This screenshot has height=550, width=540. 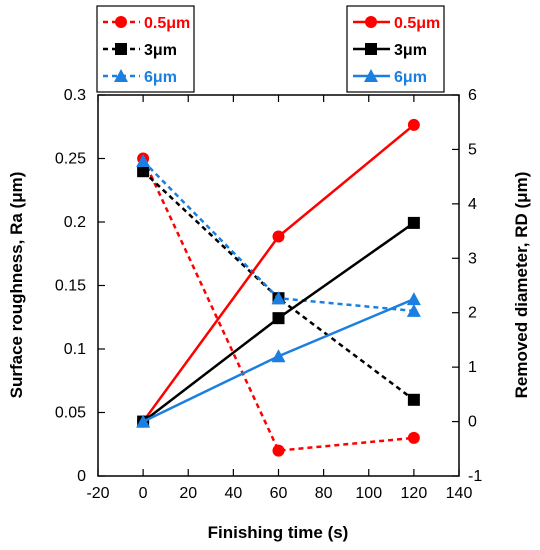 What do you see at coordinates (70, 159) in the screenshot?
I see `left-y-tick-label: 0.25` at bounding box center [70, 159].